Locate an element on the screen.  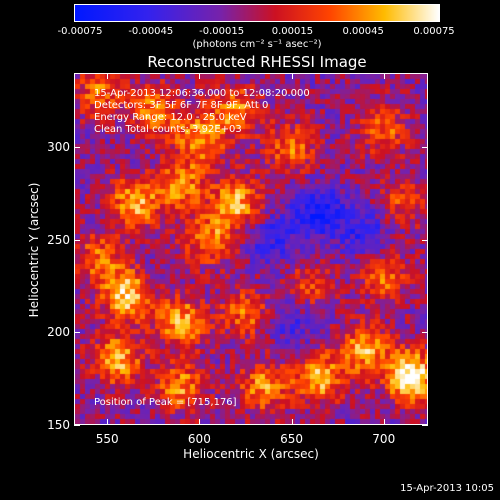
colorbar-gradient is located at coordinates (257, 13).